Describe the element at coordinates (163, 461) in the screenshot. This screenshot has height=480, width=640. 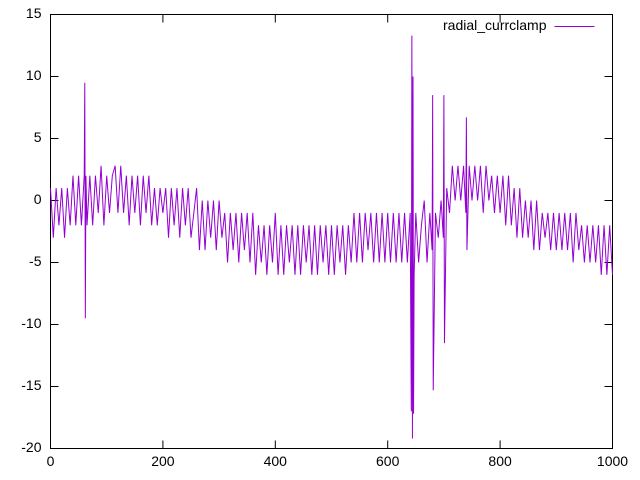
I see `x-tick-label: 200` at that location.